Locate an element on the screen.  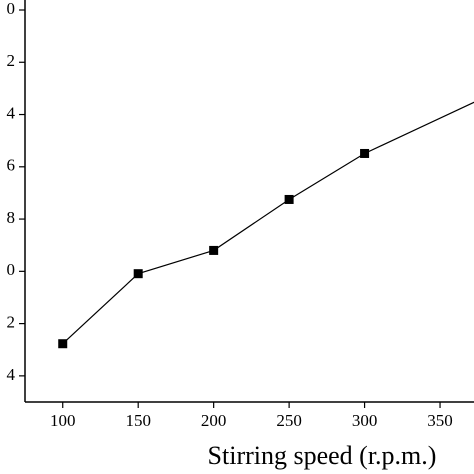
y-tick-label: 6 is located at coordinates (11, 165).